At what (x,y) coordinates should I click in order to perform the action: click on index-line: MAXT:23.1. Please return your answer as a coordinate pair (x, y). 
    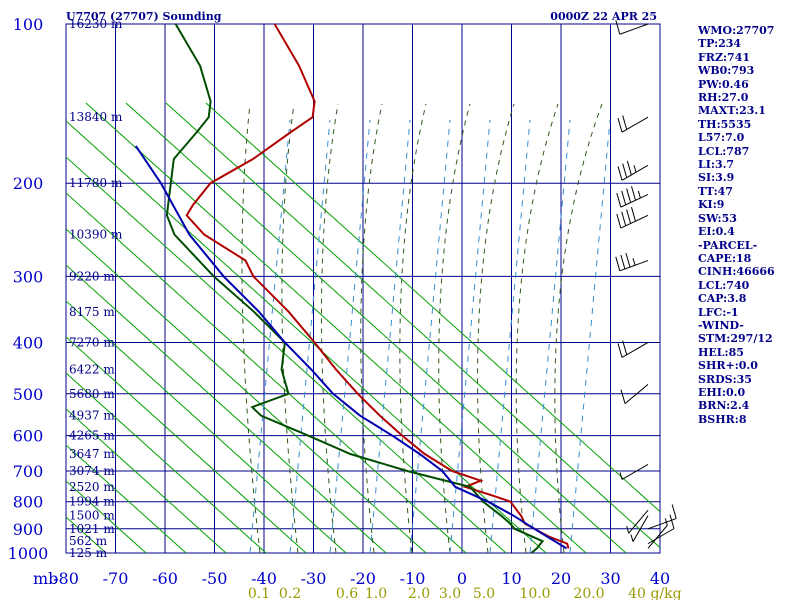
    Looking at the image, I should click on (732, 111).